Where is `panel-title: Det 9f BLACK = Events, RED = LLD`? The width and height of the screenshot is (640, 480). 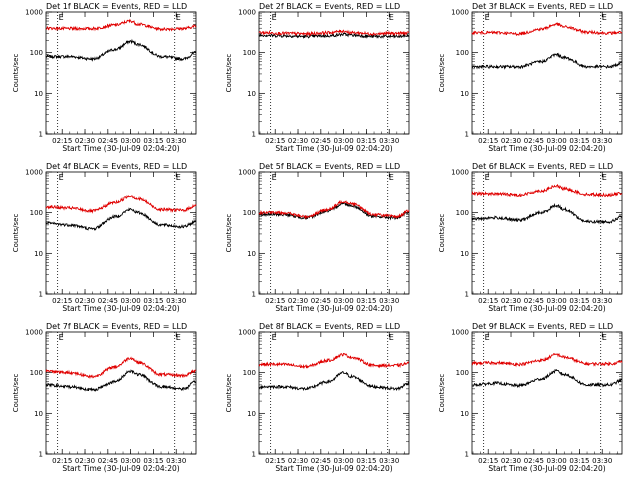
panel-title: Det 9f BLACK = Events, RED = LLD is located at coordinates (542, 326).